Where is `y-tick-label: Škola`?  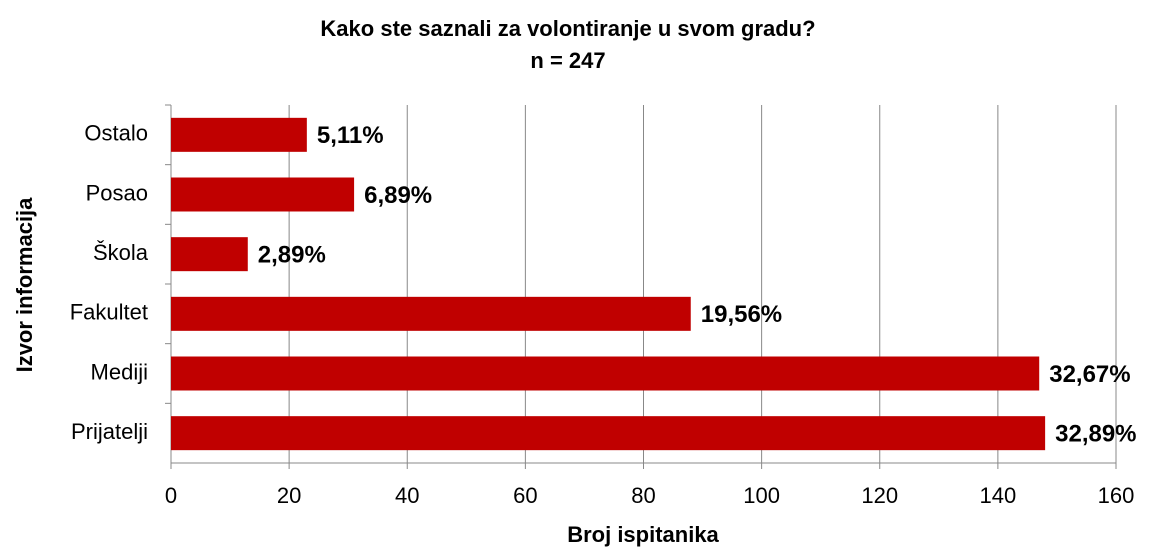 y-tick-label: Škola is located at coordinates (121, 252).